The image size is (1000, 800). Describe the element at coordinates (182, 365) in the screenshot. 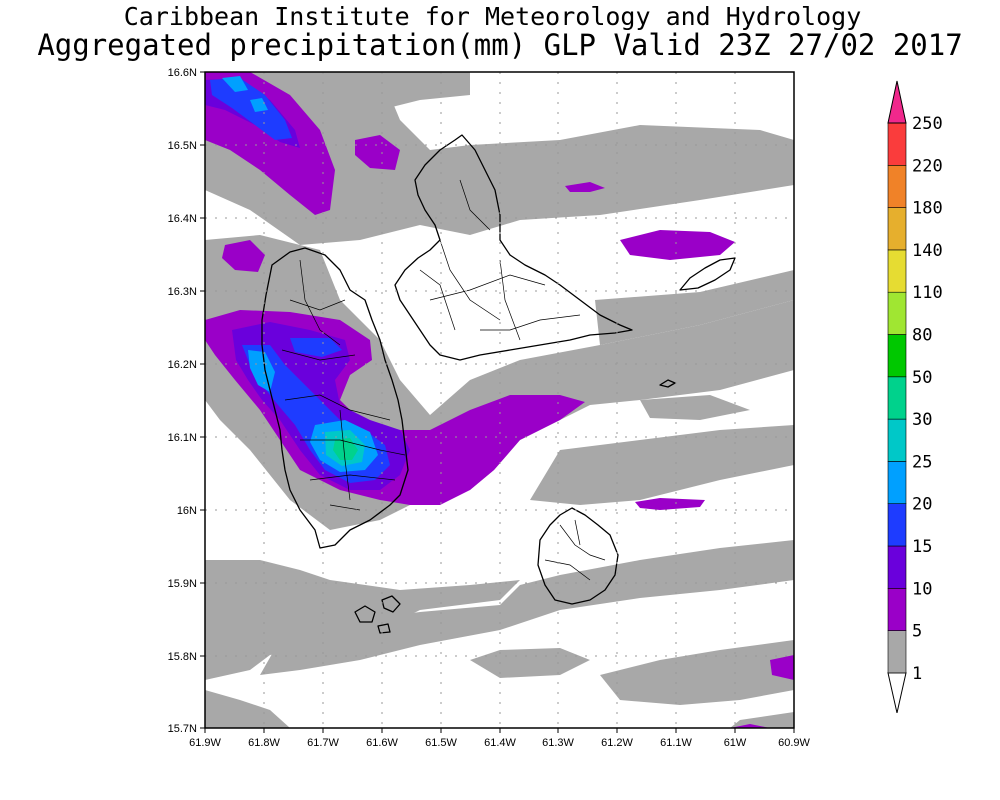

I see `lat-tick-label: 16.2N` at that location.